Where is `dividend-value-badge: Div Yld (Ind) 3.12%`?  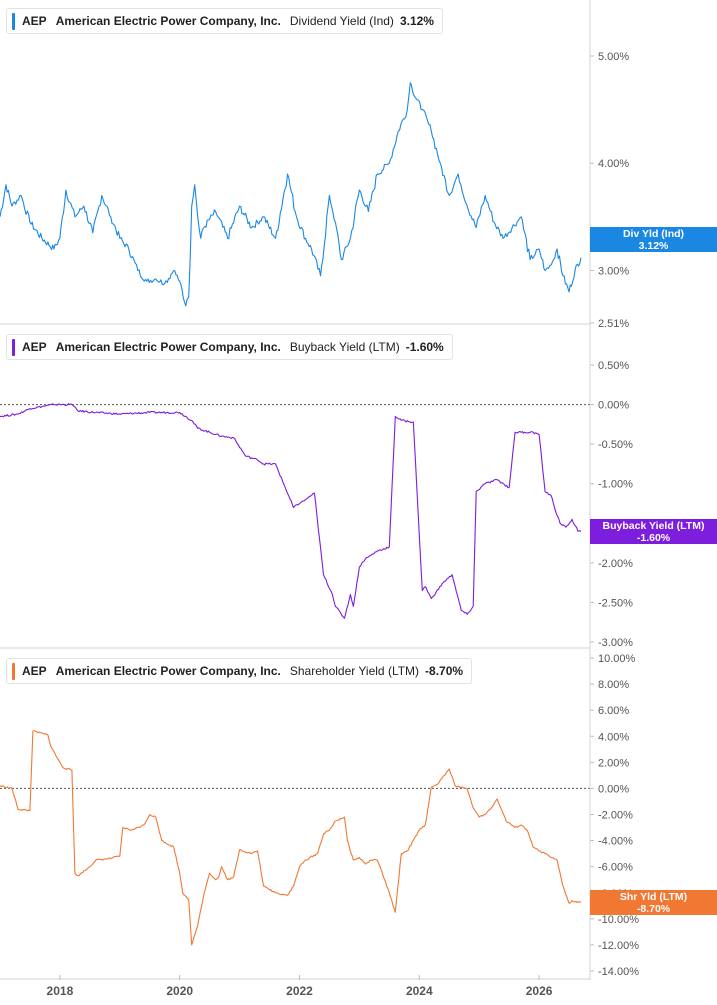
dividend-value-badge: Div Yld (Ind) 3.12% is located at coordinates (653, 239).